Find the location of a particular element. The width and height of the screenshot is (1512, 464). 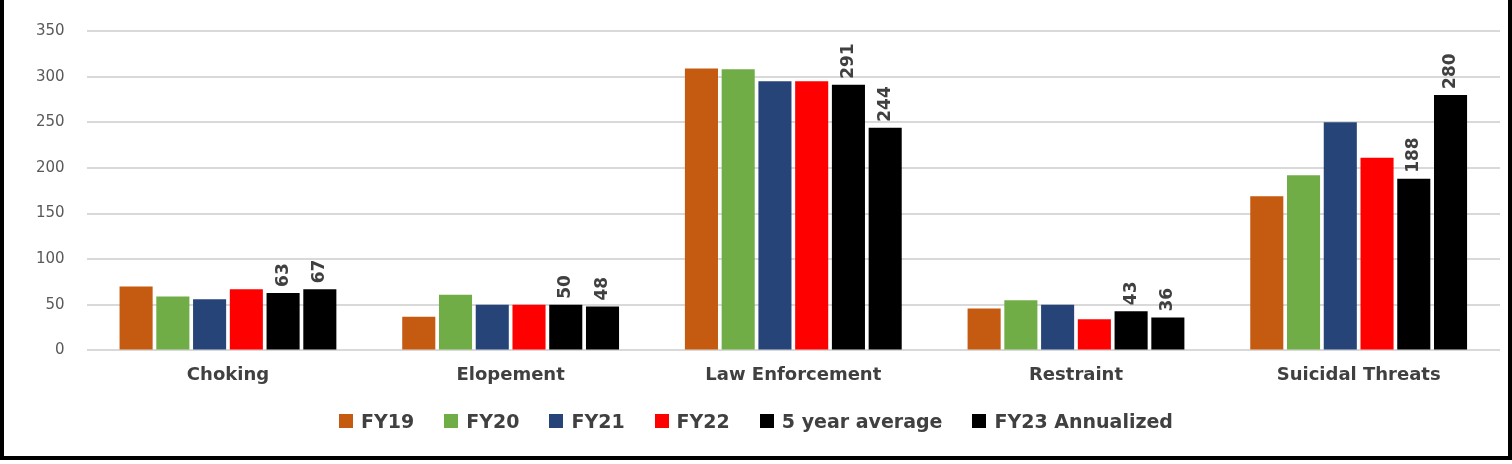

y-tick-label: 0 is located at coordinates (60, 349).